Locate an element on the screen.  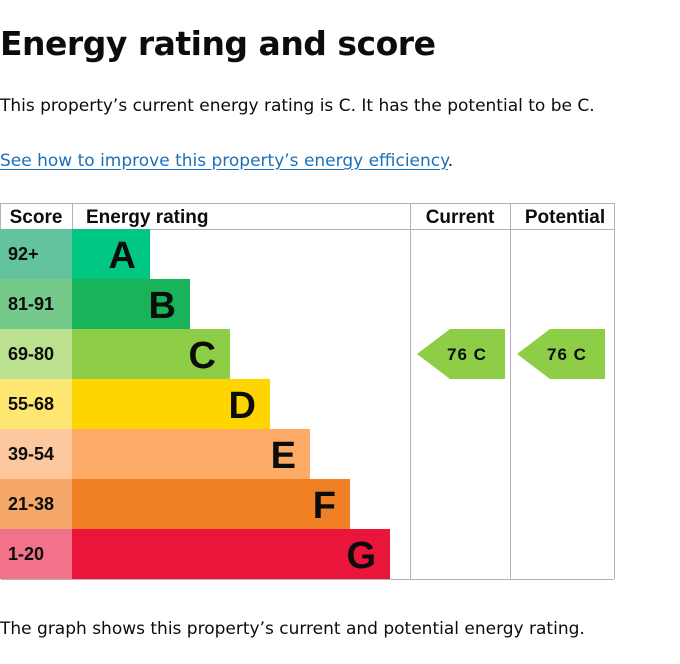
score-cell-c is located at coordinates (36, 354).